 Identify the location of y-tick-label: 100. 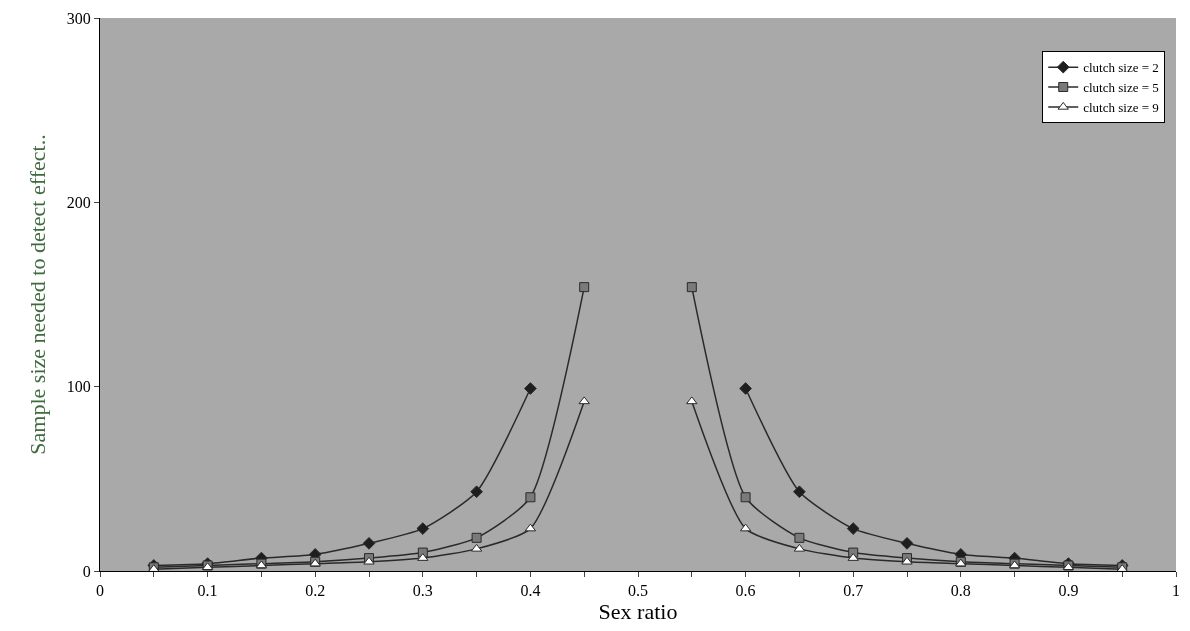
(78, 387).